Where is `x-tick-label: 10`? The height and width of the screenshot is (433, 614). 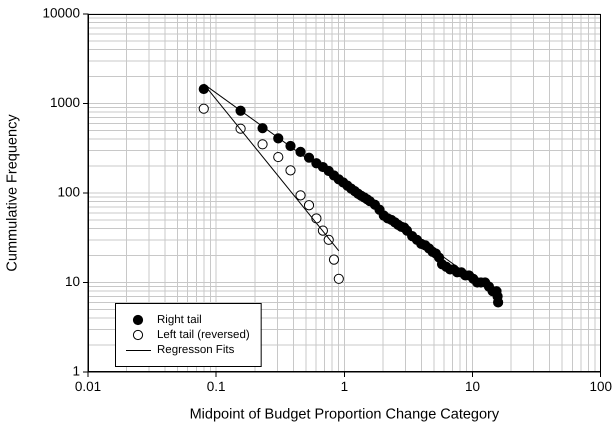 x-tick-label: 10 is located at coordinates (472, 386).